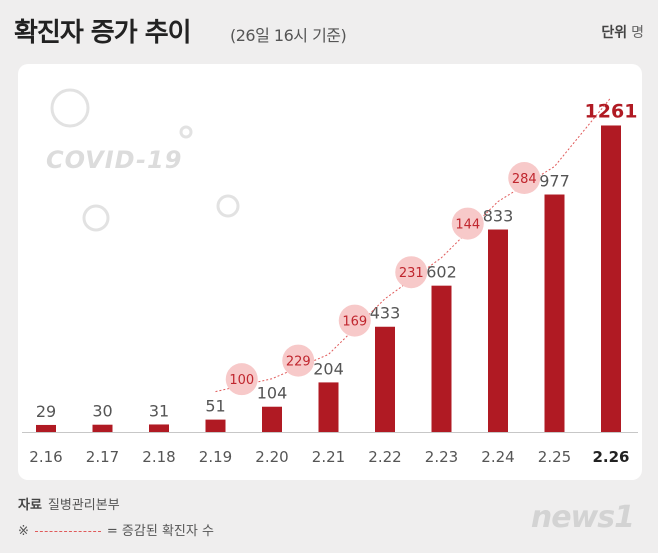  I want to click on data-label: 433, so click(385, 313).